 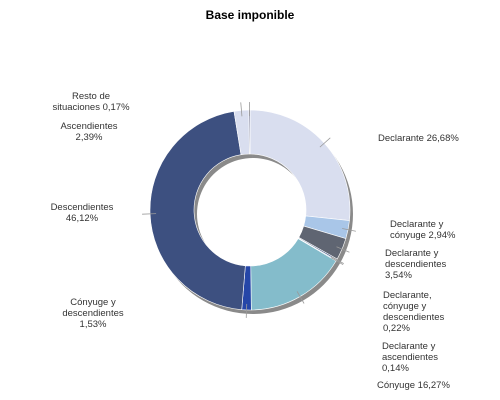 What do you see at coordinates (407, 295) in the screenshot?
I see `slice-label-line: Declarante,` at bounding box center [407, 295].